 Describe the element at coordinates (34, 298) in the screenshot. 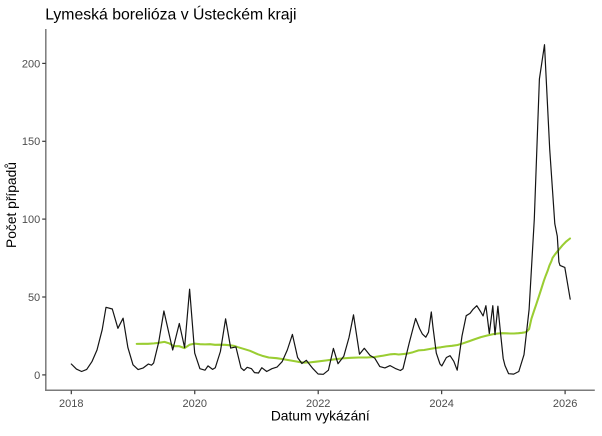

I see `svg-text: 50` at that location.